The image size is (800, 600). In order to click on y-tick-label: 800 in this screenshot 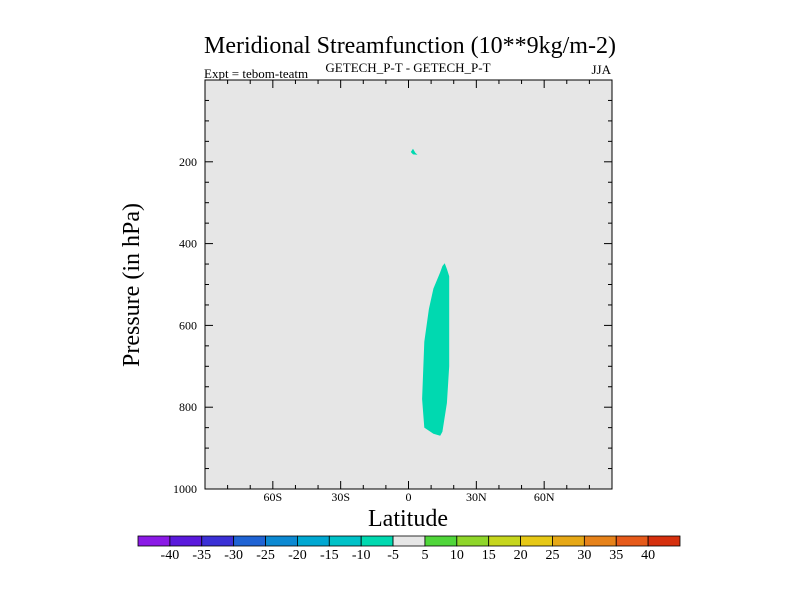, I will do `click(188, 407)`.